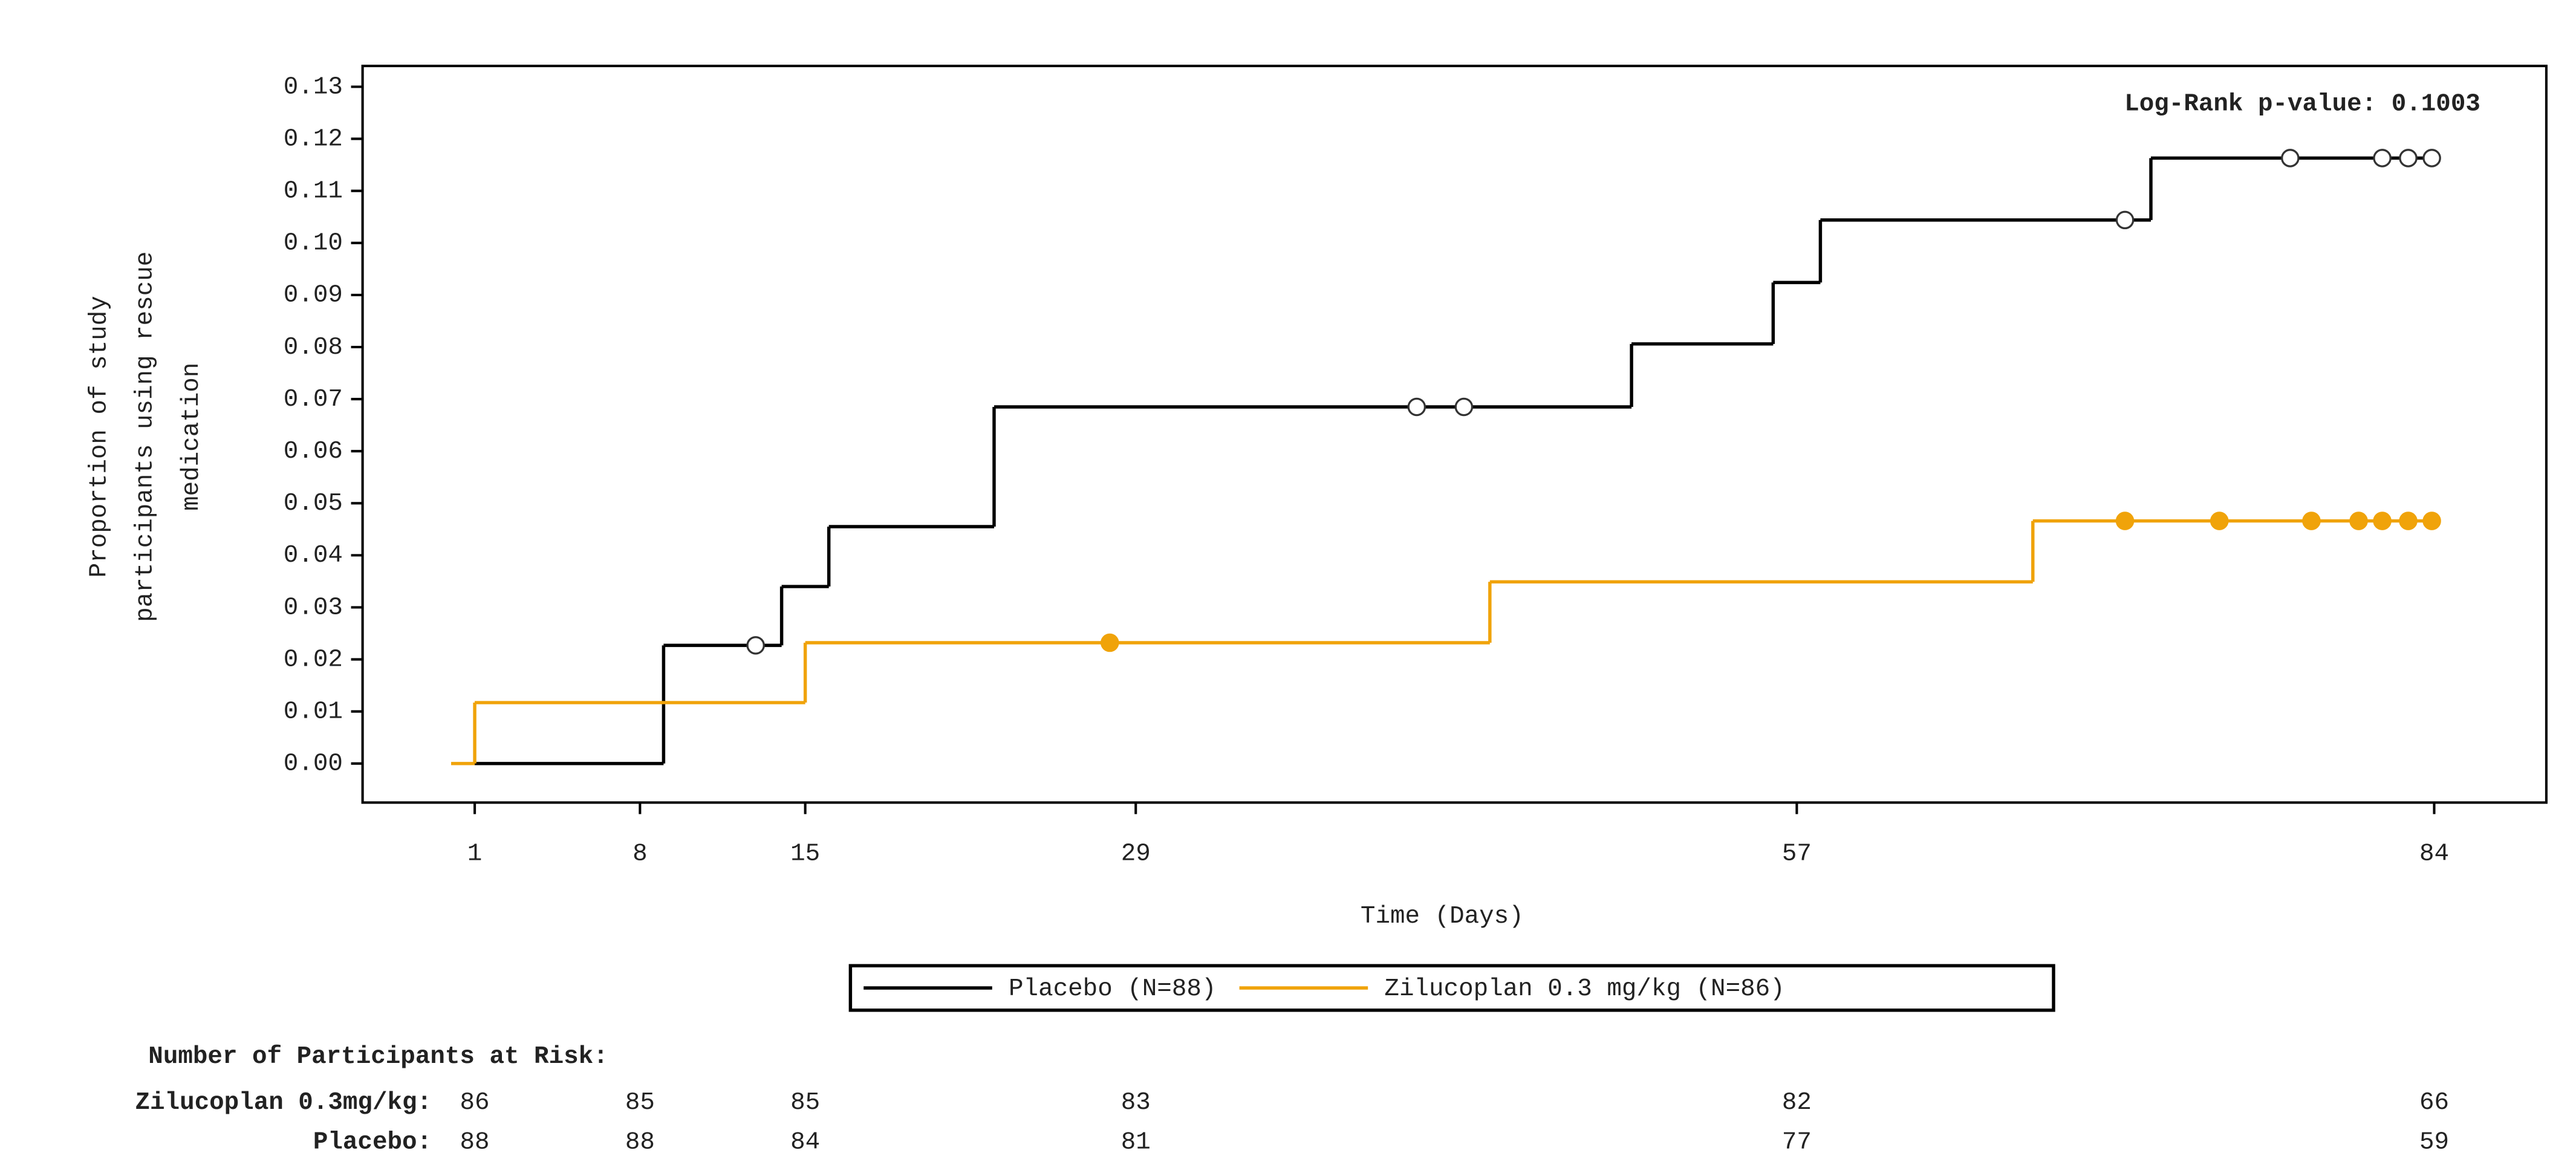 The height and width of the screenshot is (1176, 2576). I want to click on risk-value: 82, so click(1797, 1103).